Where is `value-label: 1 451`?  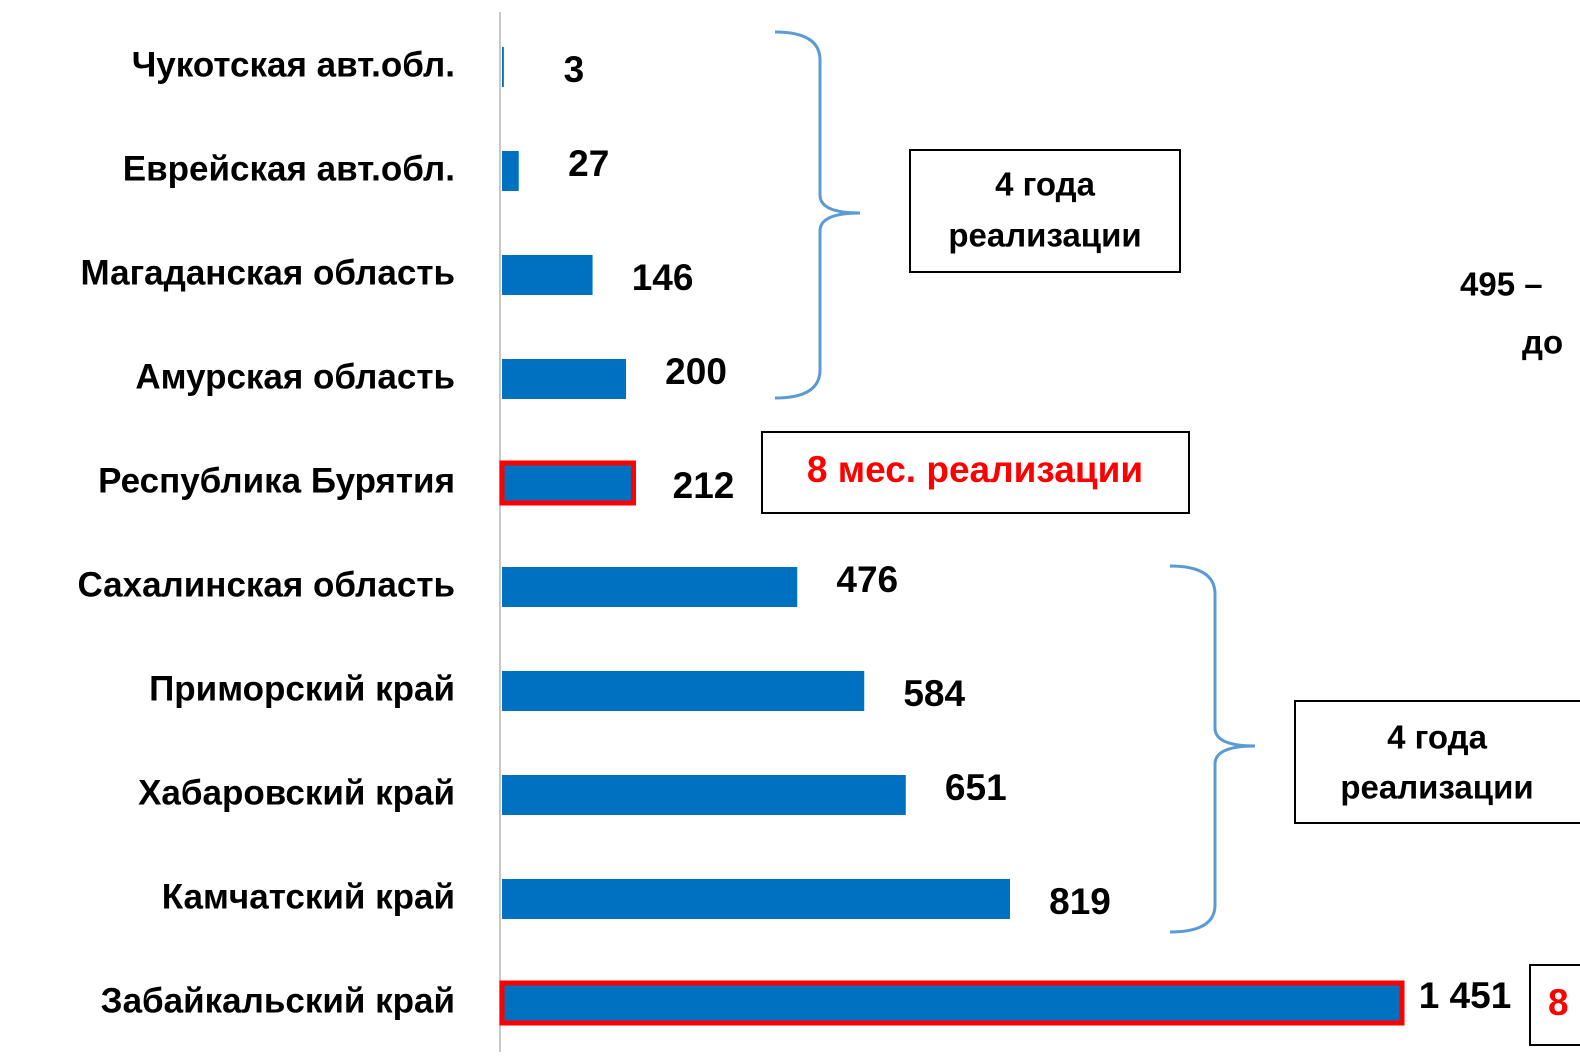
value-label: 1 451 is located at coordinates (1465, 995).